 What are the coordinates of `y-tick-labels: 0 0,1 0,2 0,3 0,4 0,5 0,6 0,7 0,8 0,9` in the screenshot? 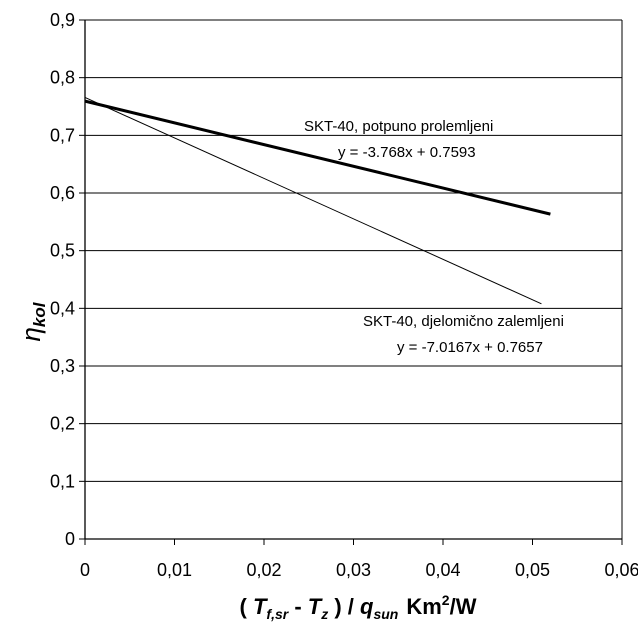 It's located at (62, 279).